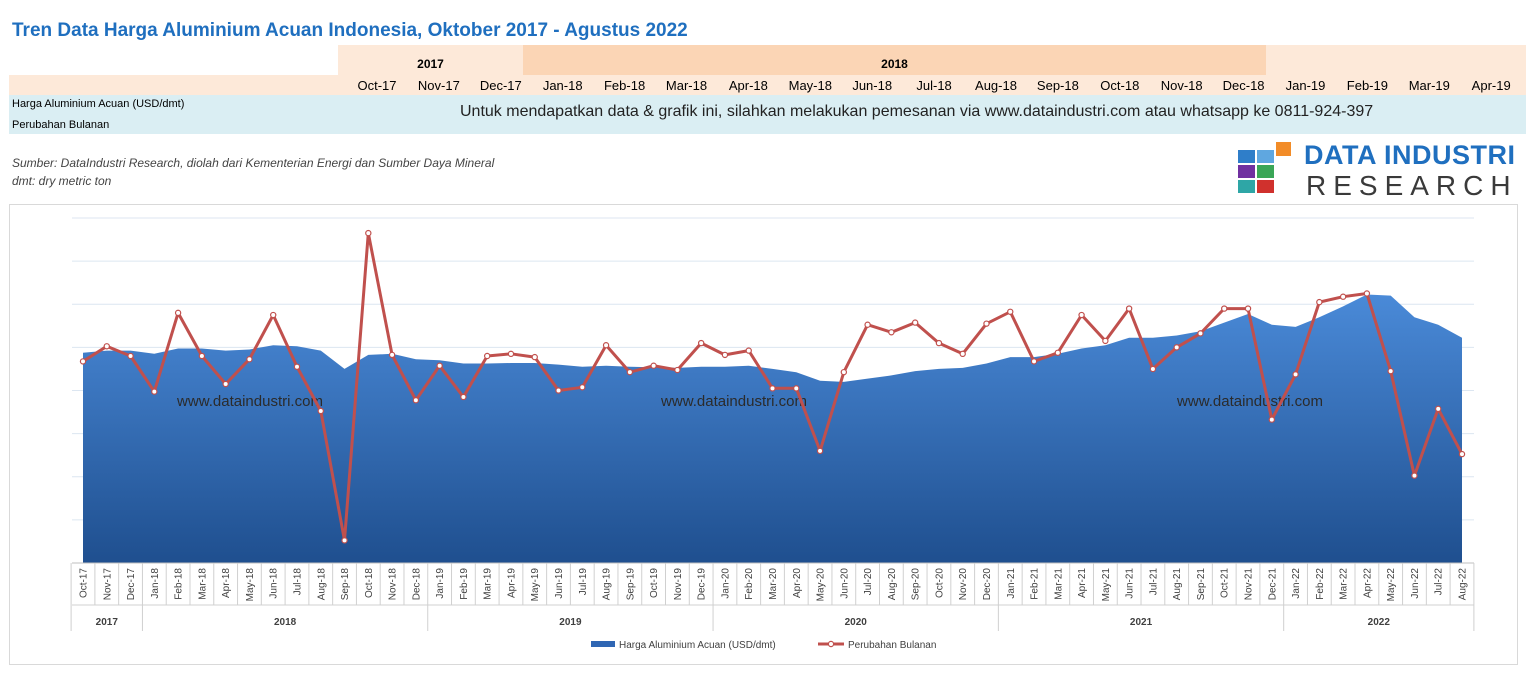 This screenshot has width=1526, height=673. I want to click on x-tick-label: Mar-20, so click(773, 584).